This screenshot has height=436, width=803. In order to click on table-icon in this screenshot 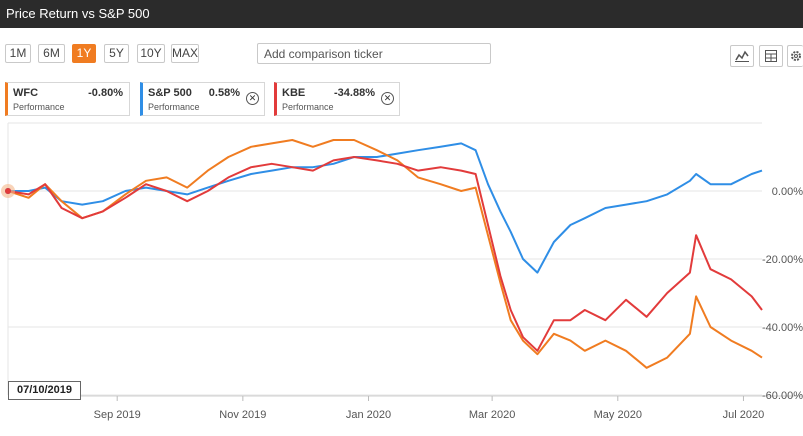, I will do `click(771, 56)`.